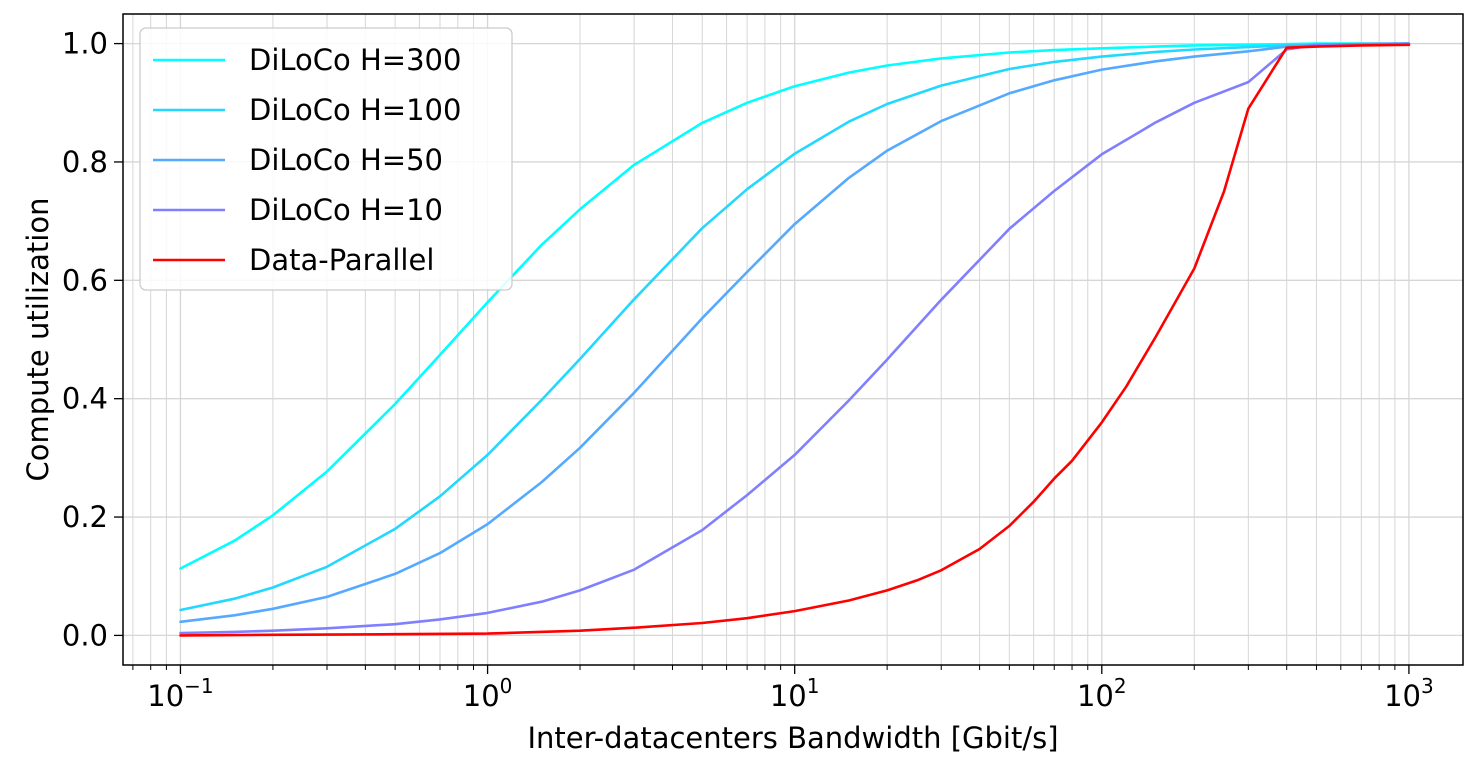 This screenshot has height=770, width=1476. I want to click on y-tick-label: 0.6, so click(85, 280).